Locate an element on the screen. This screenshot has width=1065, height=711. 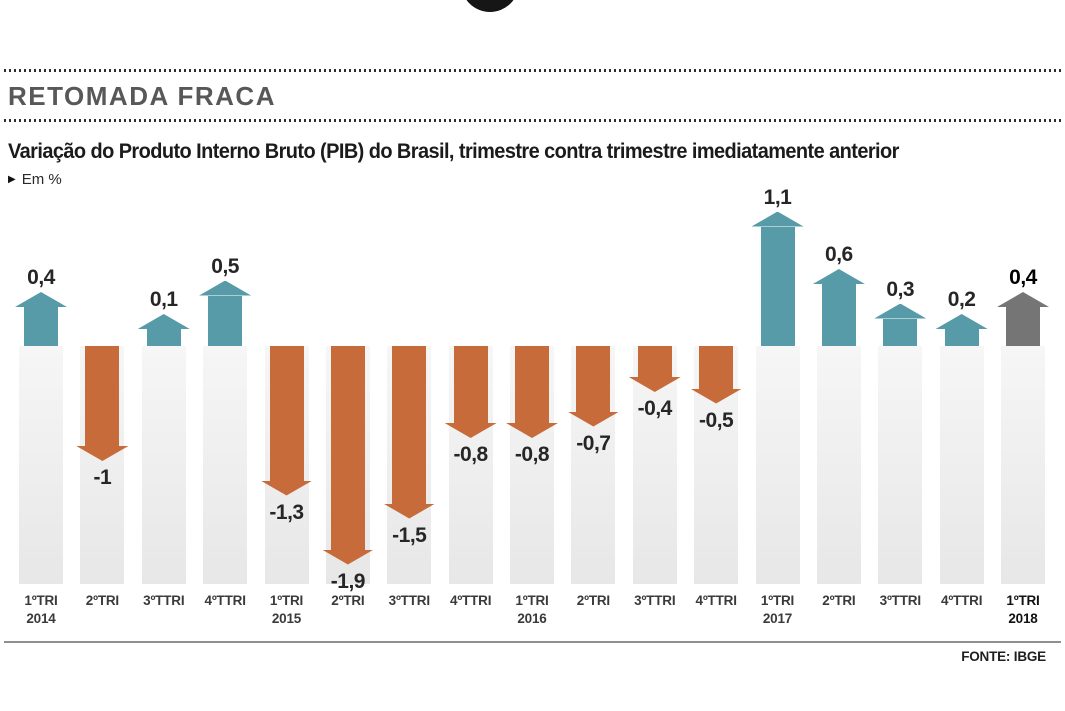
x-axis-label: 1ºTRI 2018 is located at coordinates (1022, 610).